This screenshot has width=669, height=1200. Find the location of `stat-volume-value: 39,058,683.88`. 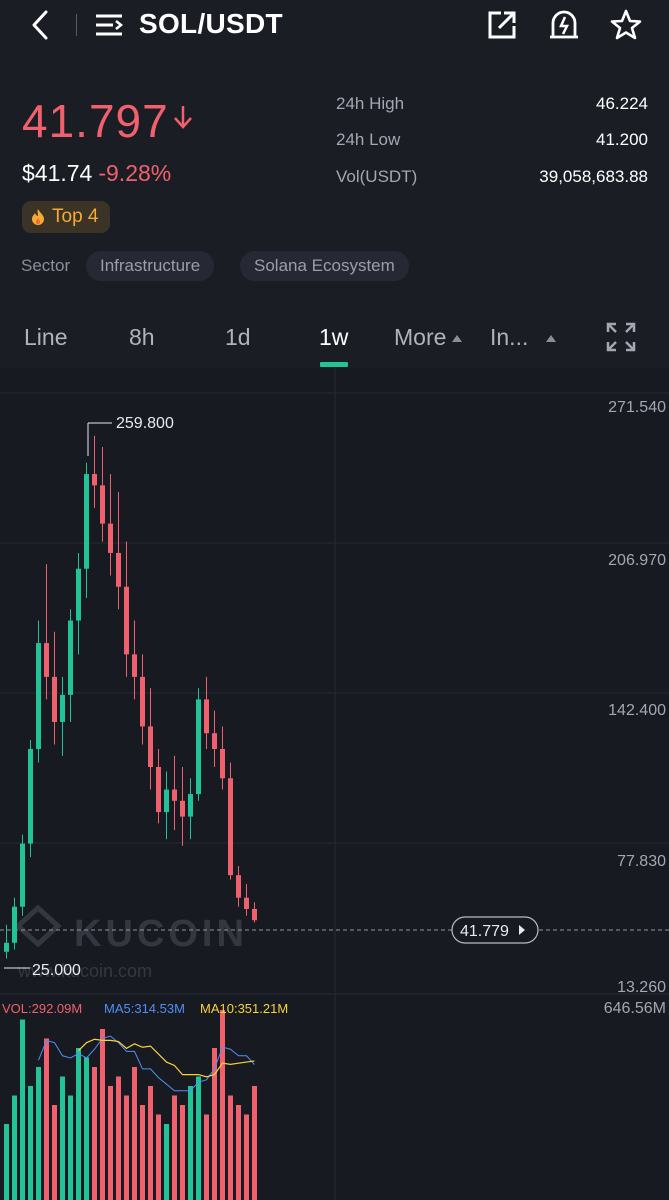

stat-volume-value: 39,058,683.88 is located at coordinates (593, 176).